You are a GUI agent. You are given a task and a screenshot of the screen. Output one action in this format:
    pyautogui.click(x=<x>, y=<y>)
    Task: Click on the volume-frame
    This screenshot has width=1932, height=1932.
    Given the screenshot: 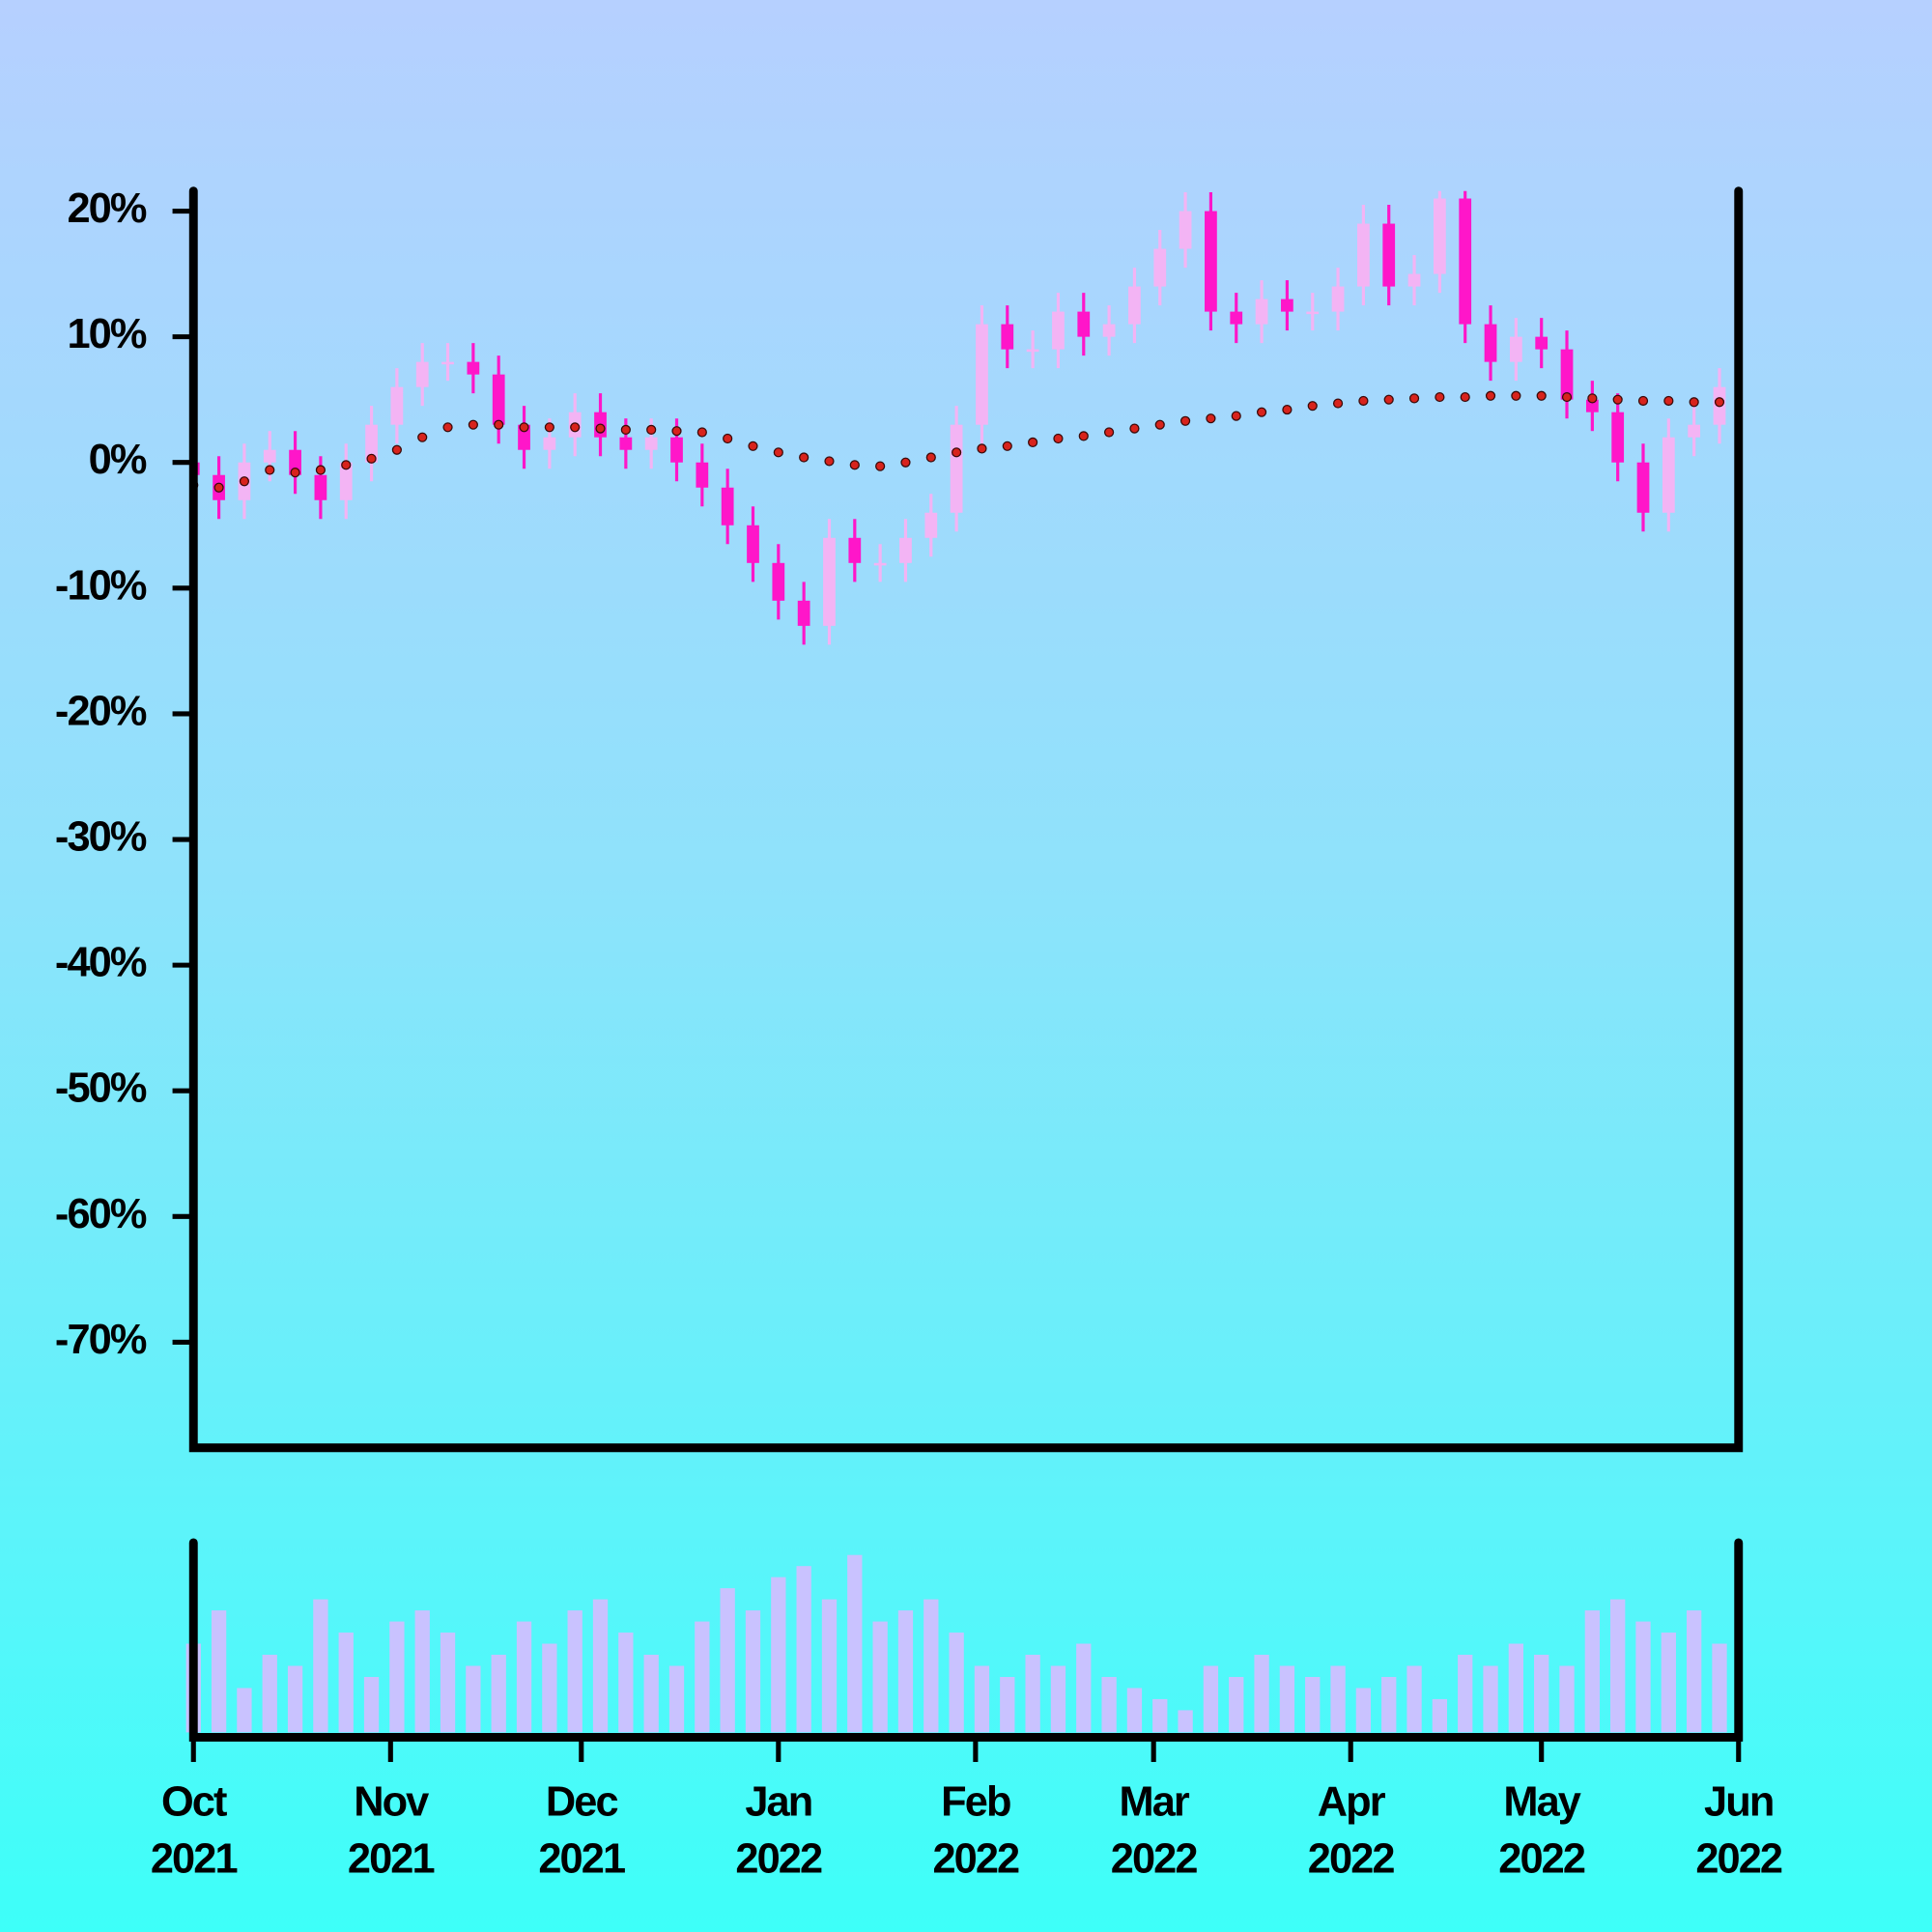 What is the action you would take?
    pyautogui.click(x=966, y=1640)
    